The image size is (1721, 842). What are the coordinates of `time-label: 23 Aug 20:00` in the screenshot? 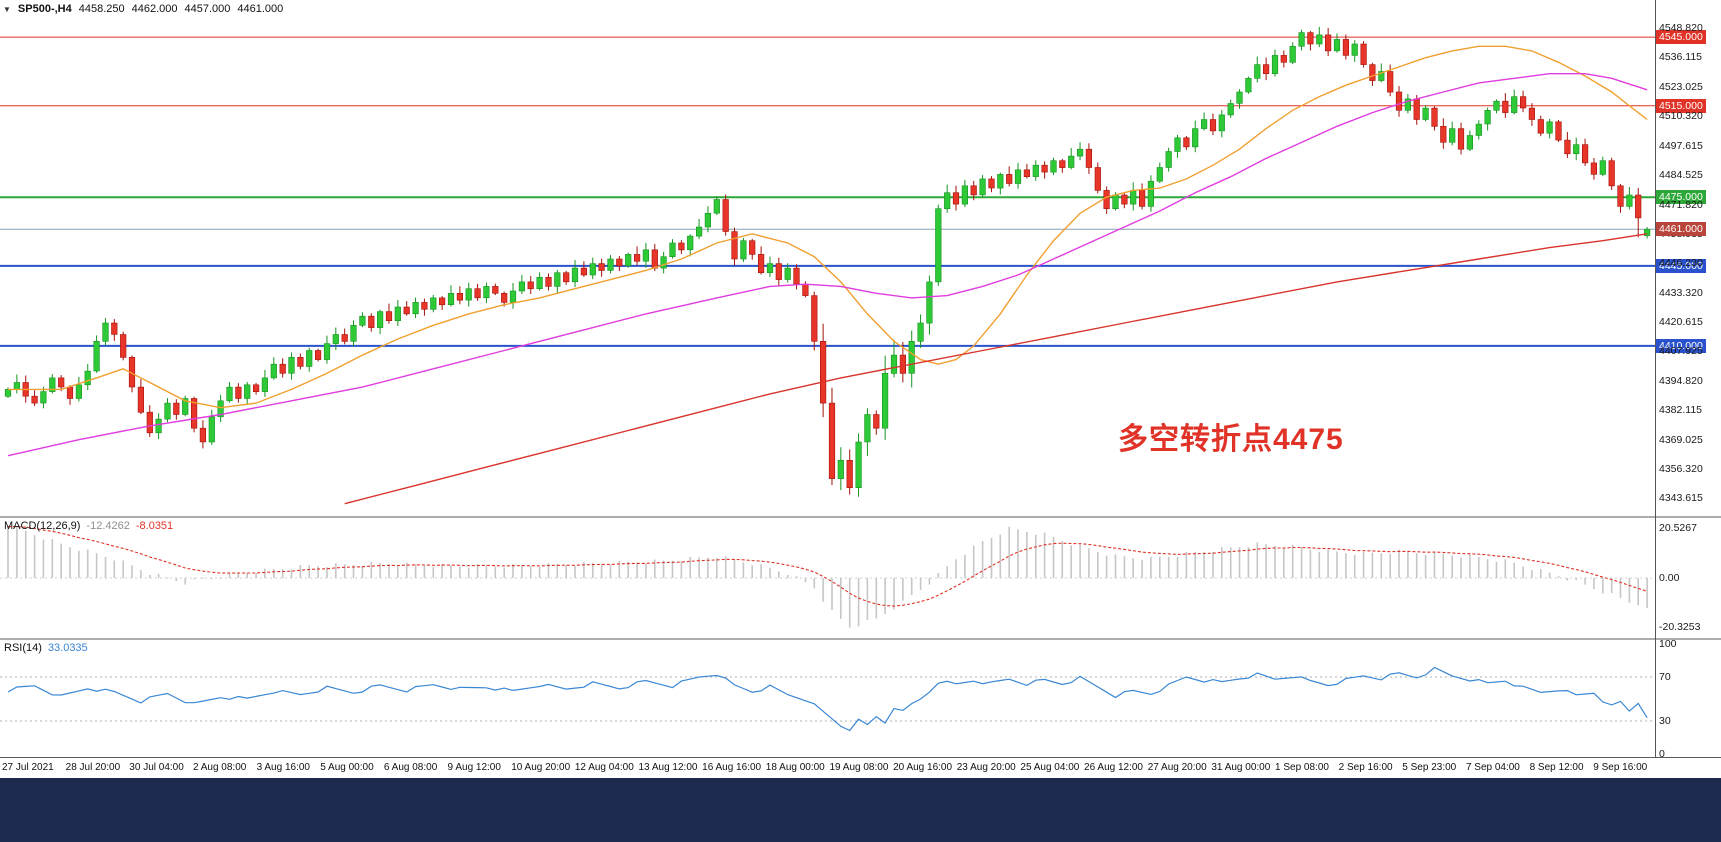 It's located at (986, 767).